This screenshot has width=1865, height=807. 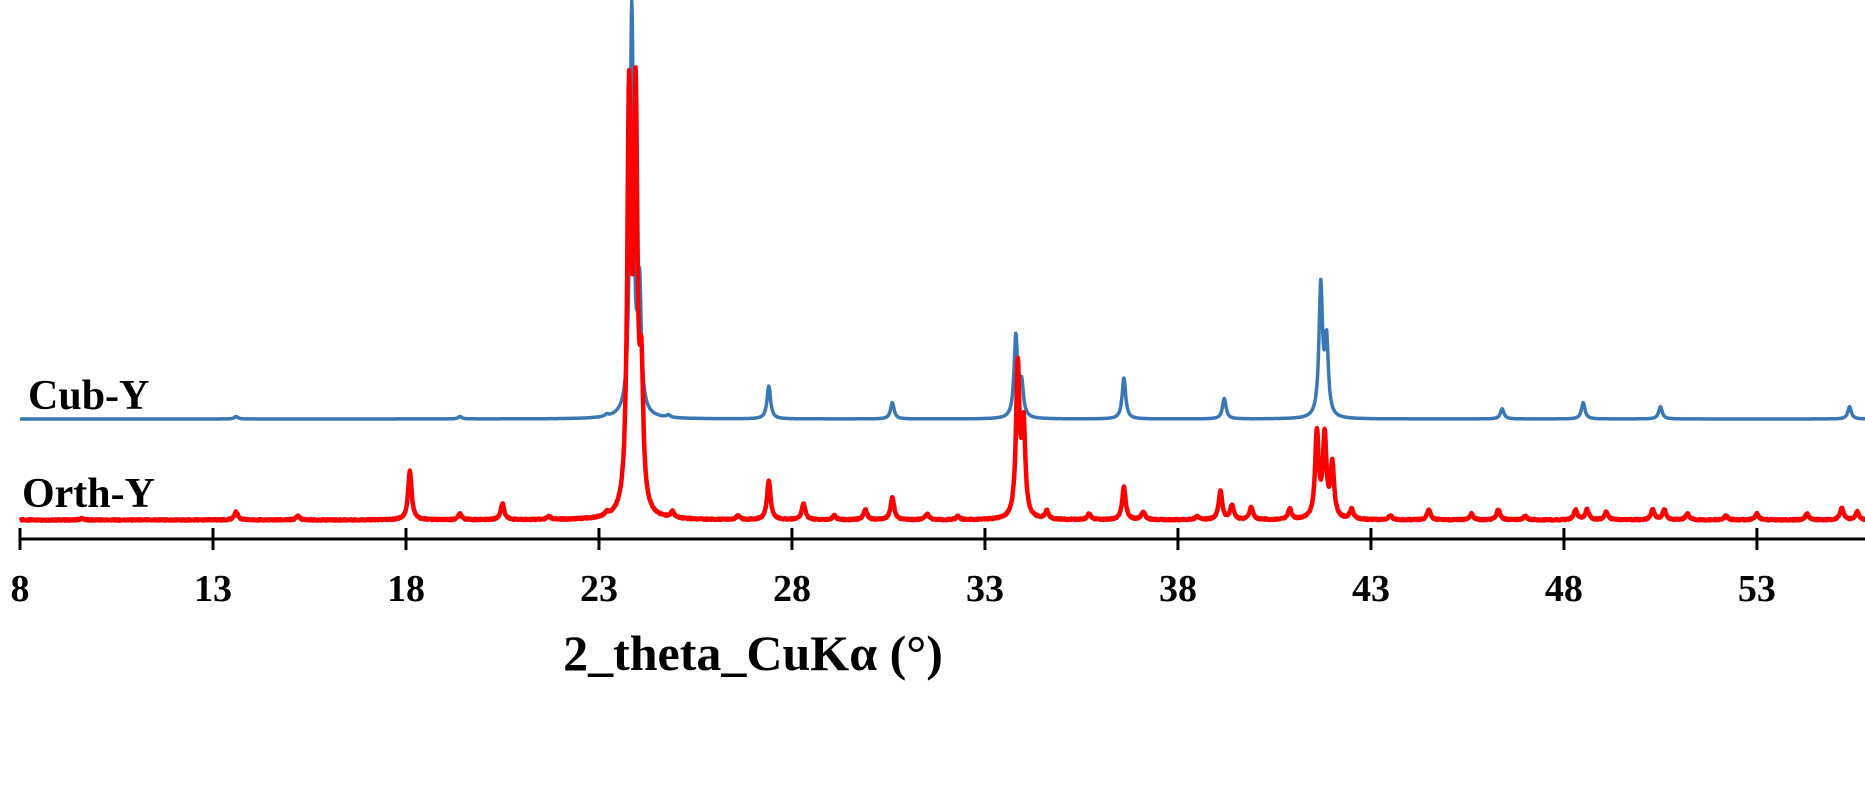 I want to click on x-axis-title: 2_theta_CuKα (°), so click(x=753, y=653).